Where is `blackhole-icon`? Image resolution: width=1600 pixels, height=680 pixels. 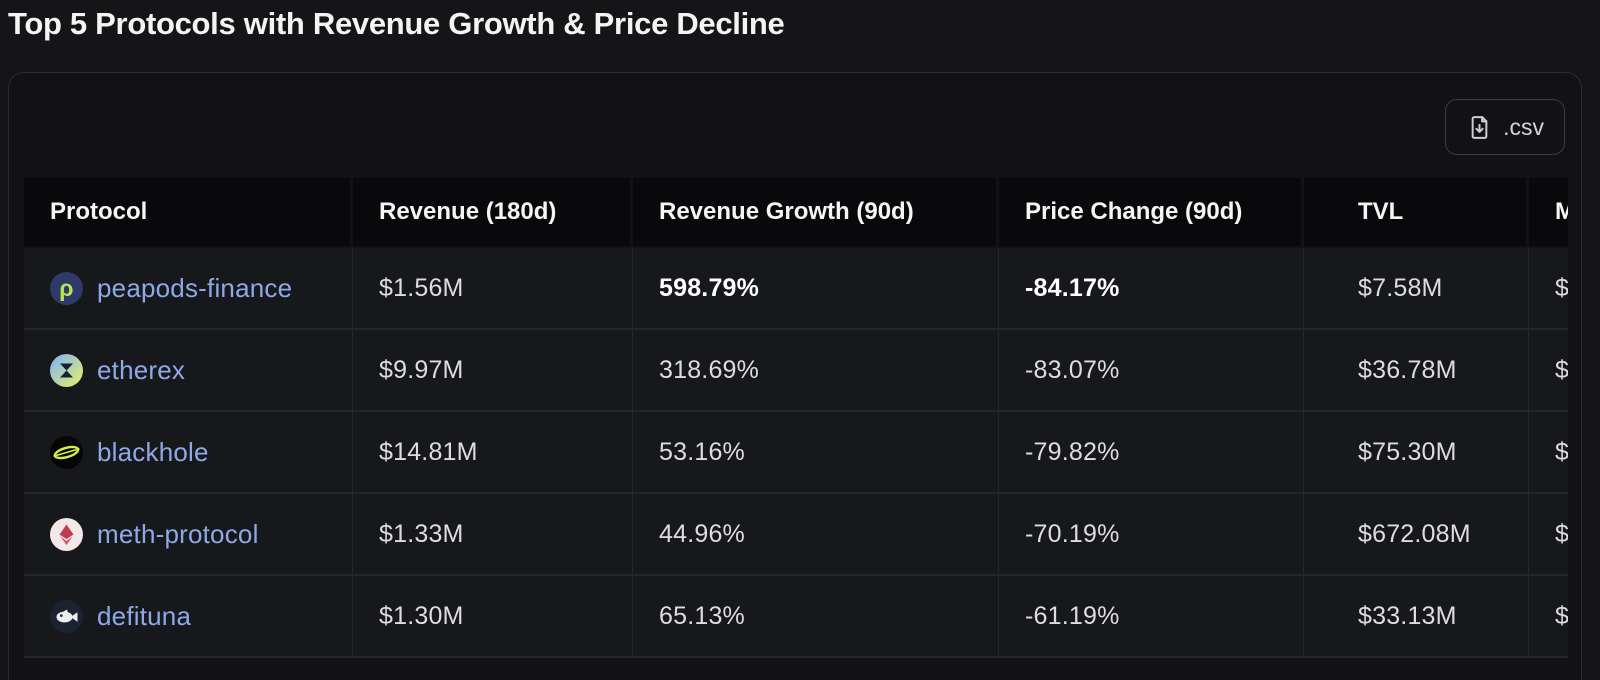 blackhole-icon is located at coordinates (66, 452).